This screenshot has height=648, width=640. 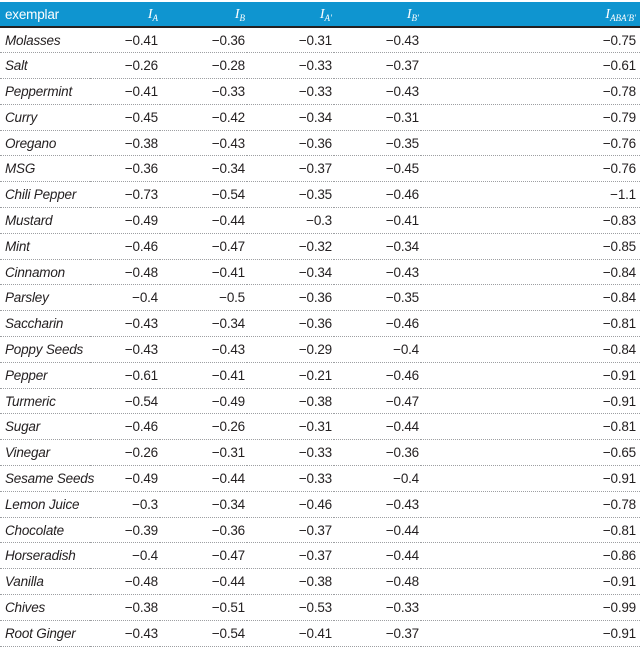 What do you see at coordinates (45, 246) in the screenshot?
I see `exemplar-cell: Mint` at bounding box center [45, 246].